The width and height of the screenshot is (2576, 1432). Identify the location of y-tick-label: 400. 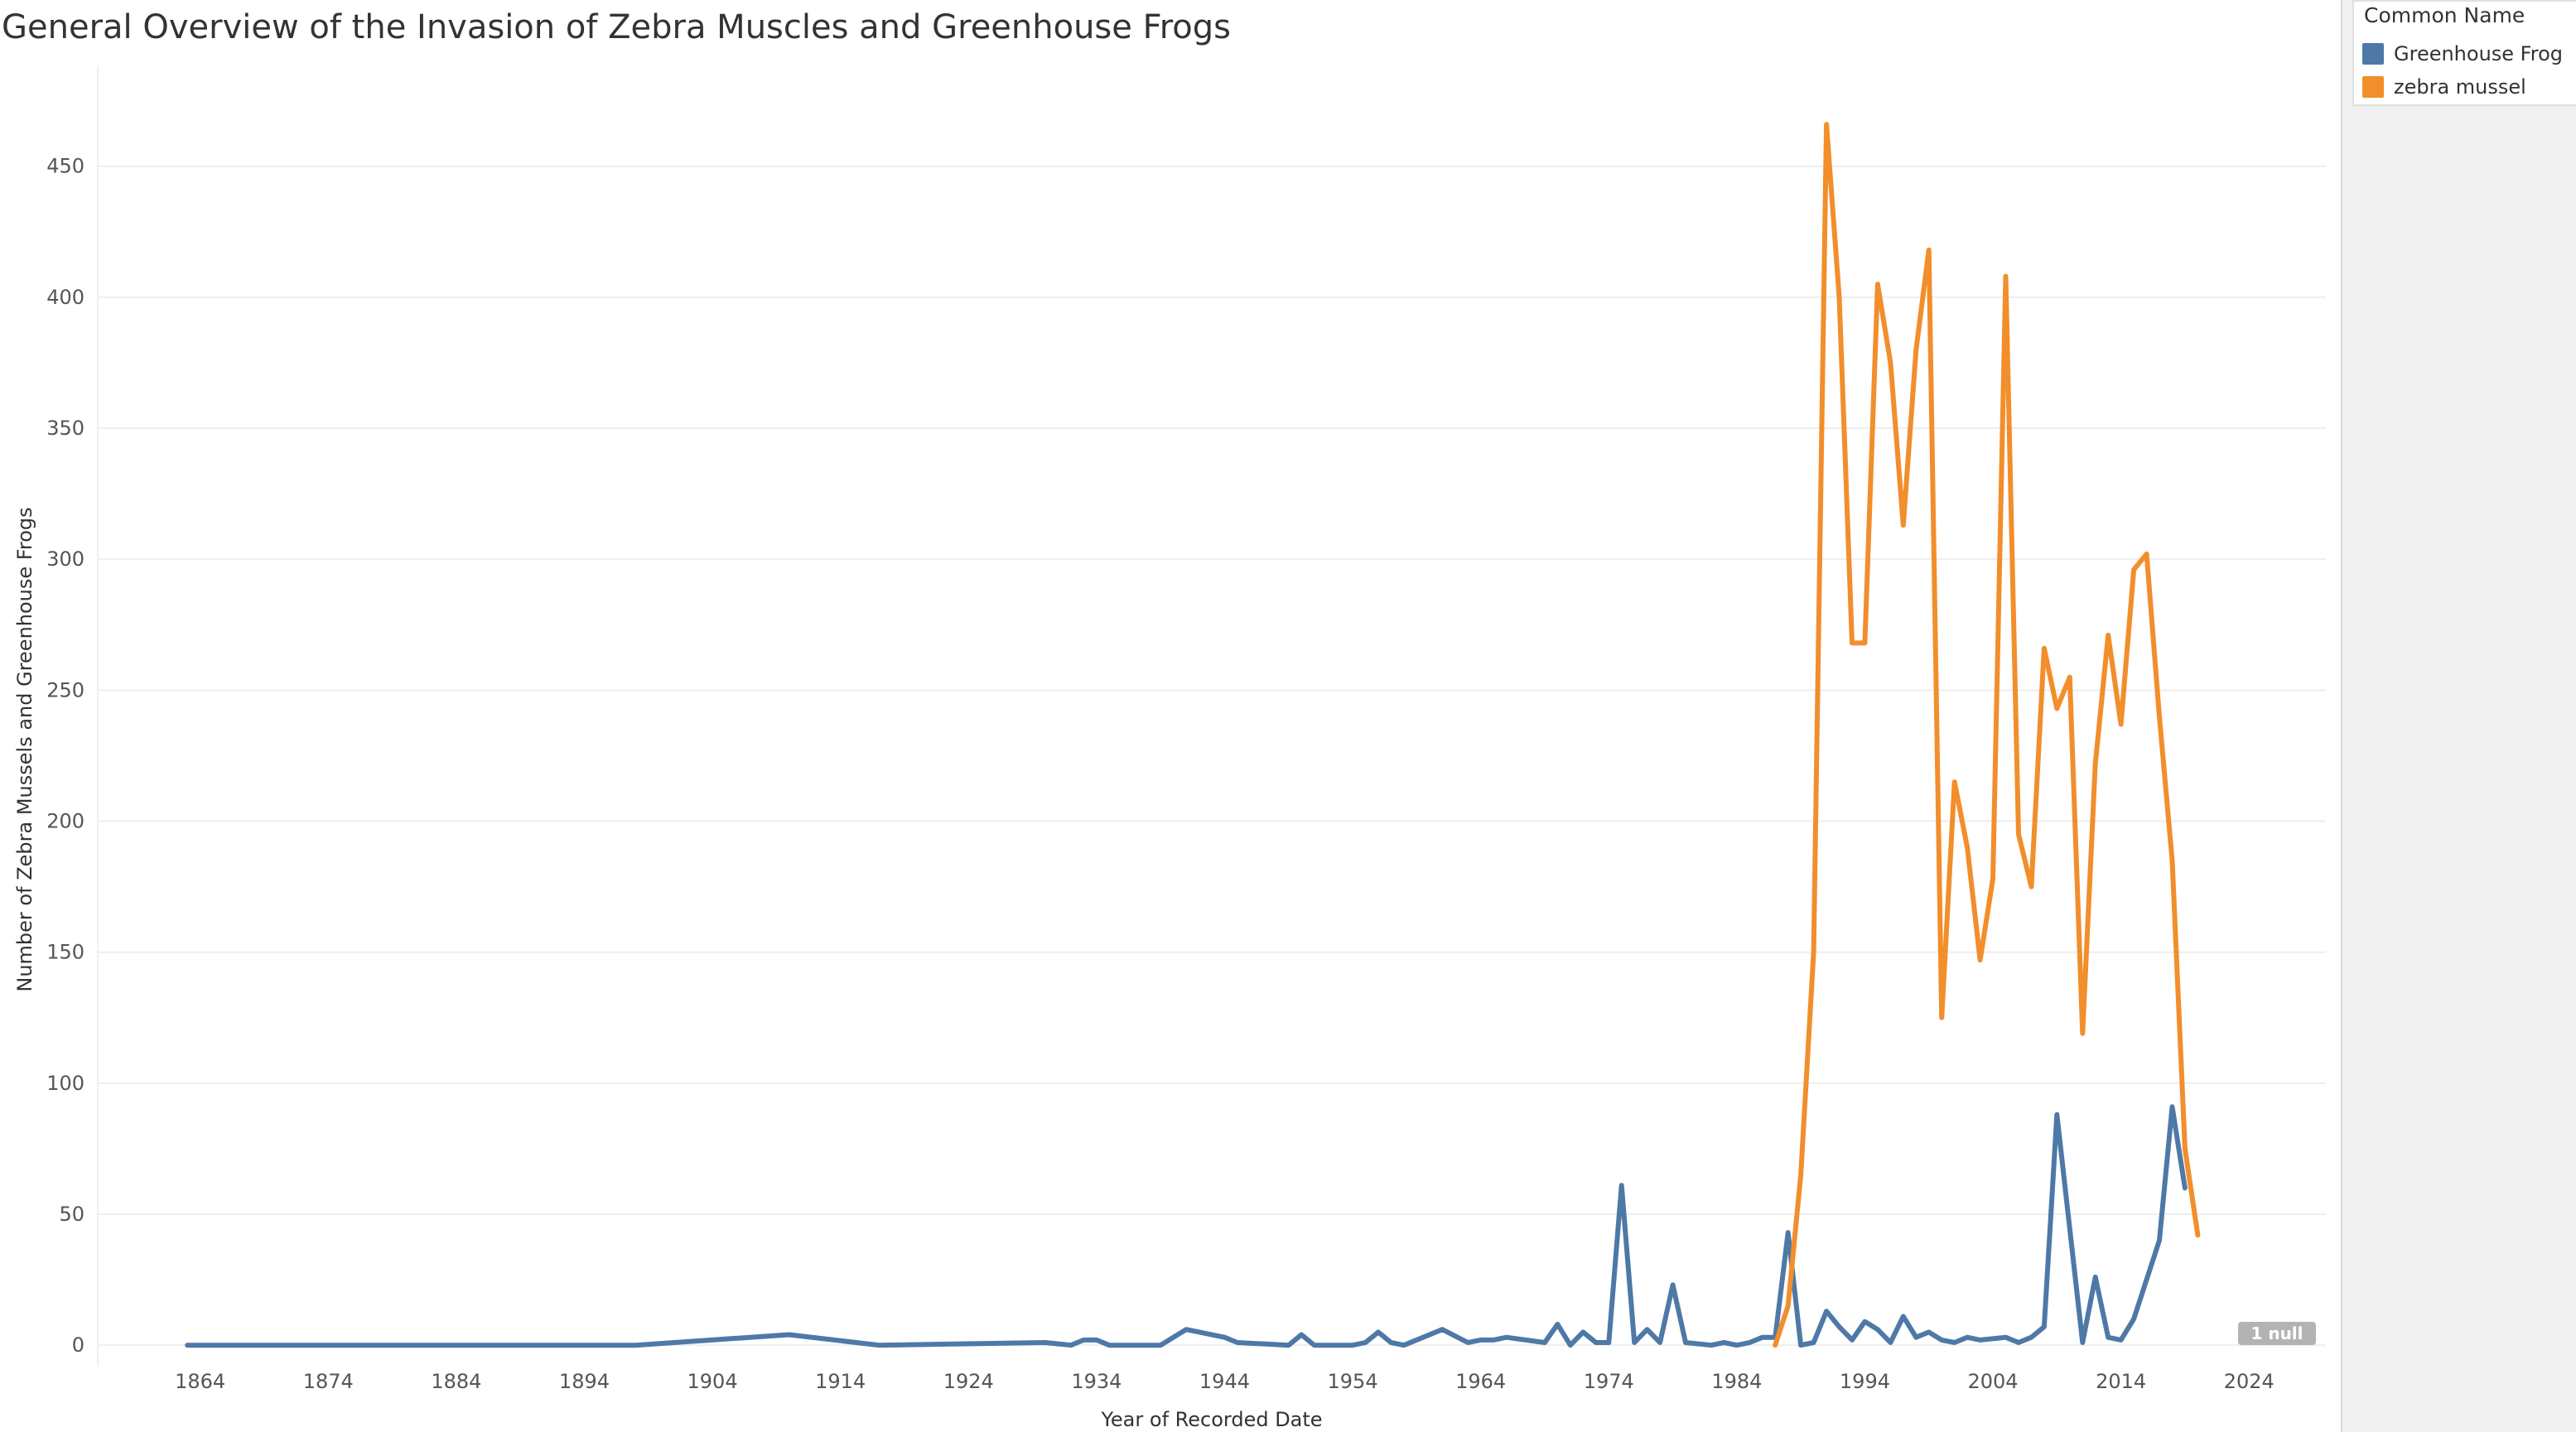
(65, 297).